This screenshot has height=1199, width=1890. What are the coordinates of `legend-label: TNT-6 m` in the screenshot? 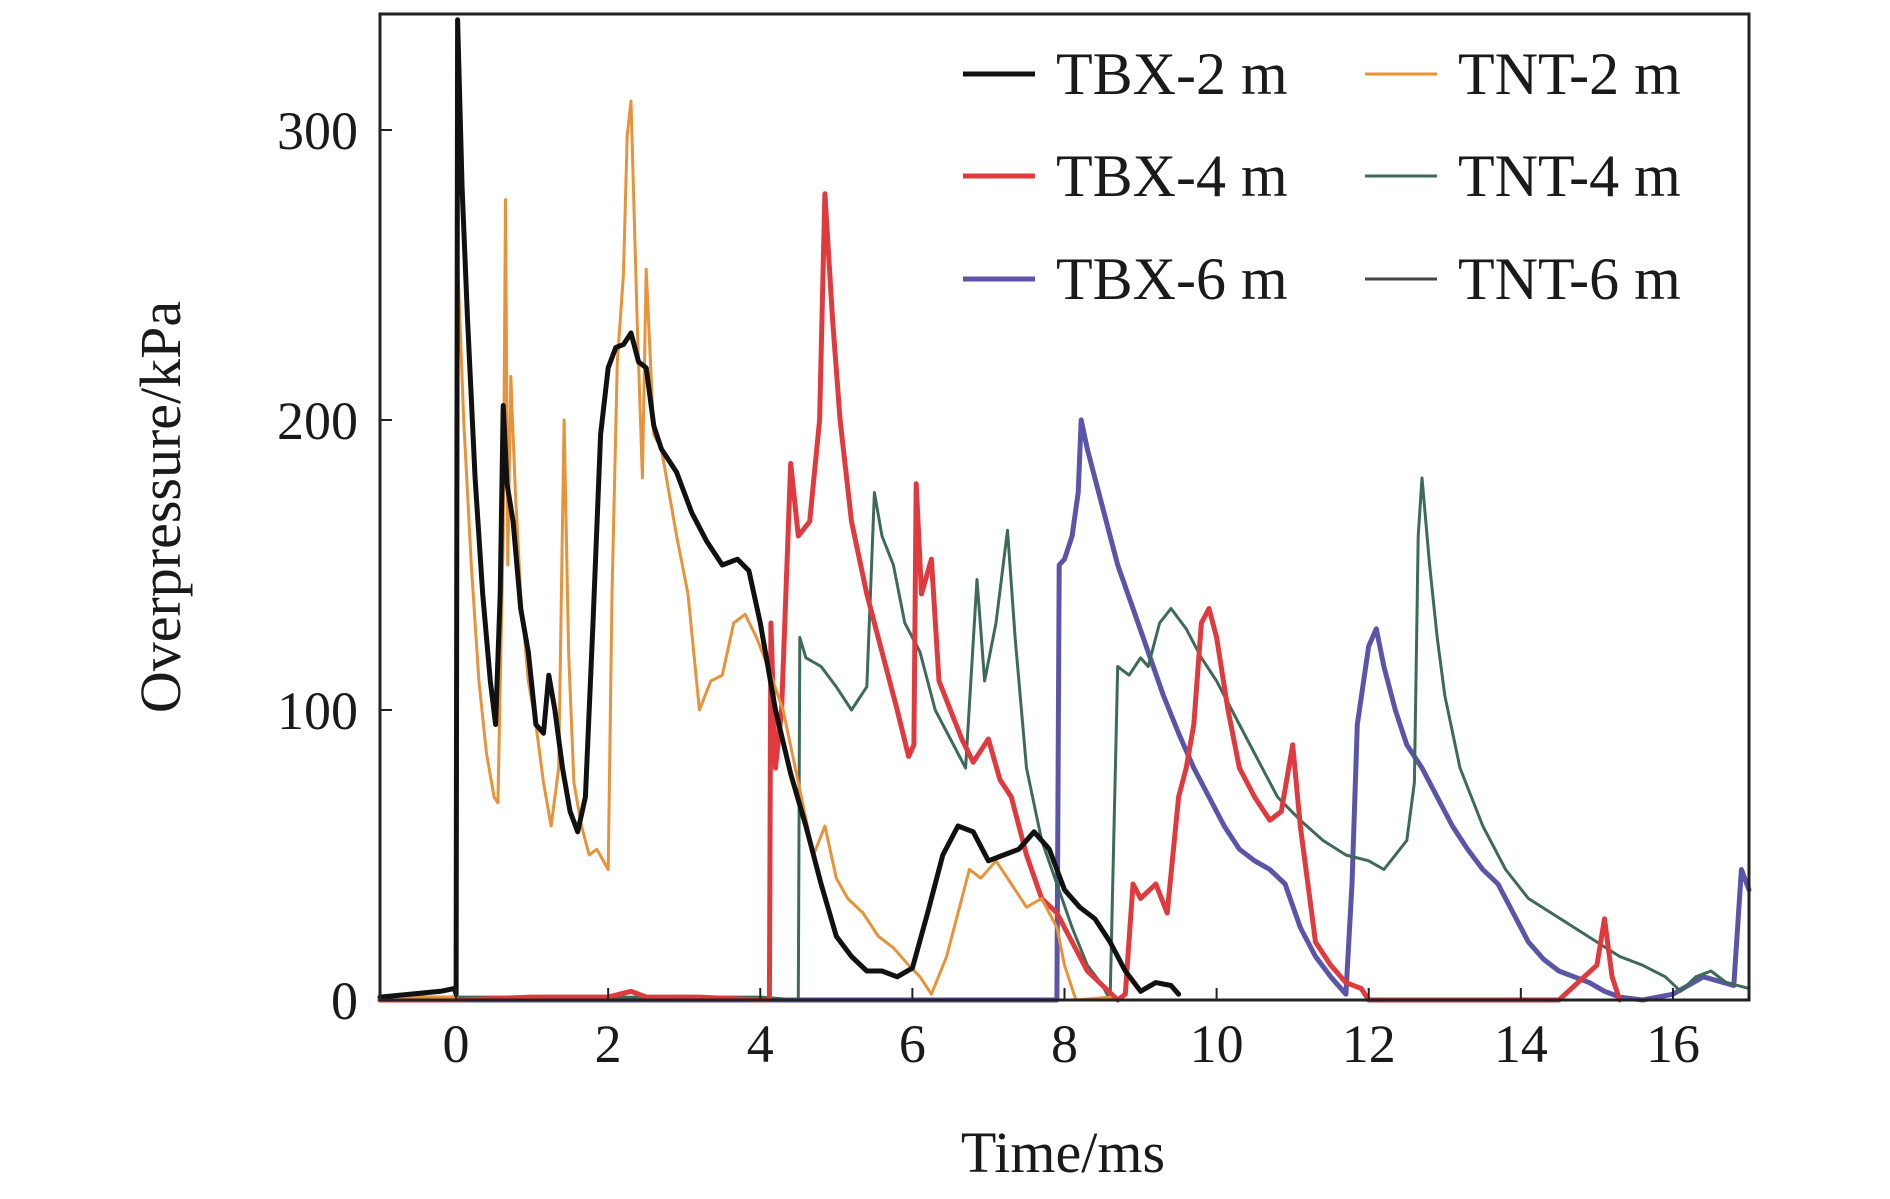 It's located at (1569, 279).